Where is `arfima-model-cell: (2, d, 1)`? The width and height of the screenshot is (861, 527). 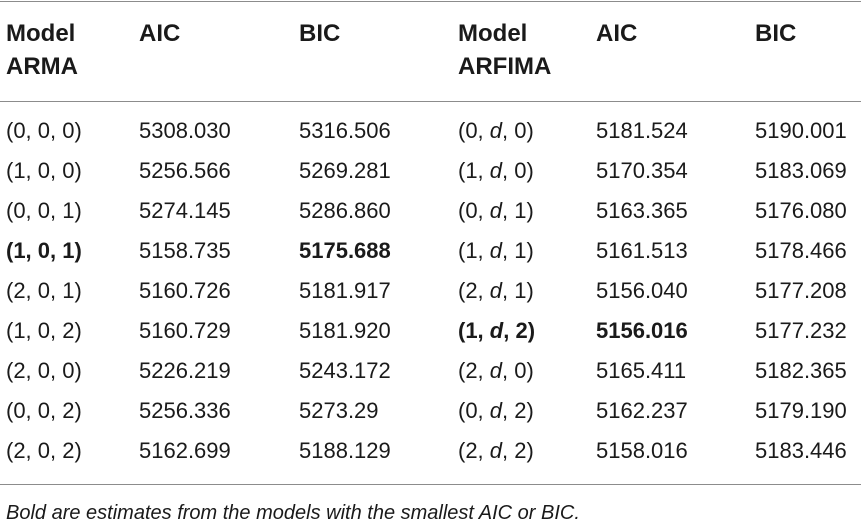
arfima-model-cell: (2, d, 1) is located at coordinates (496, 291).